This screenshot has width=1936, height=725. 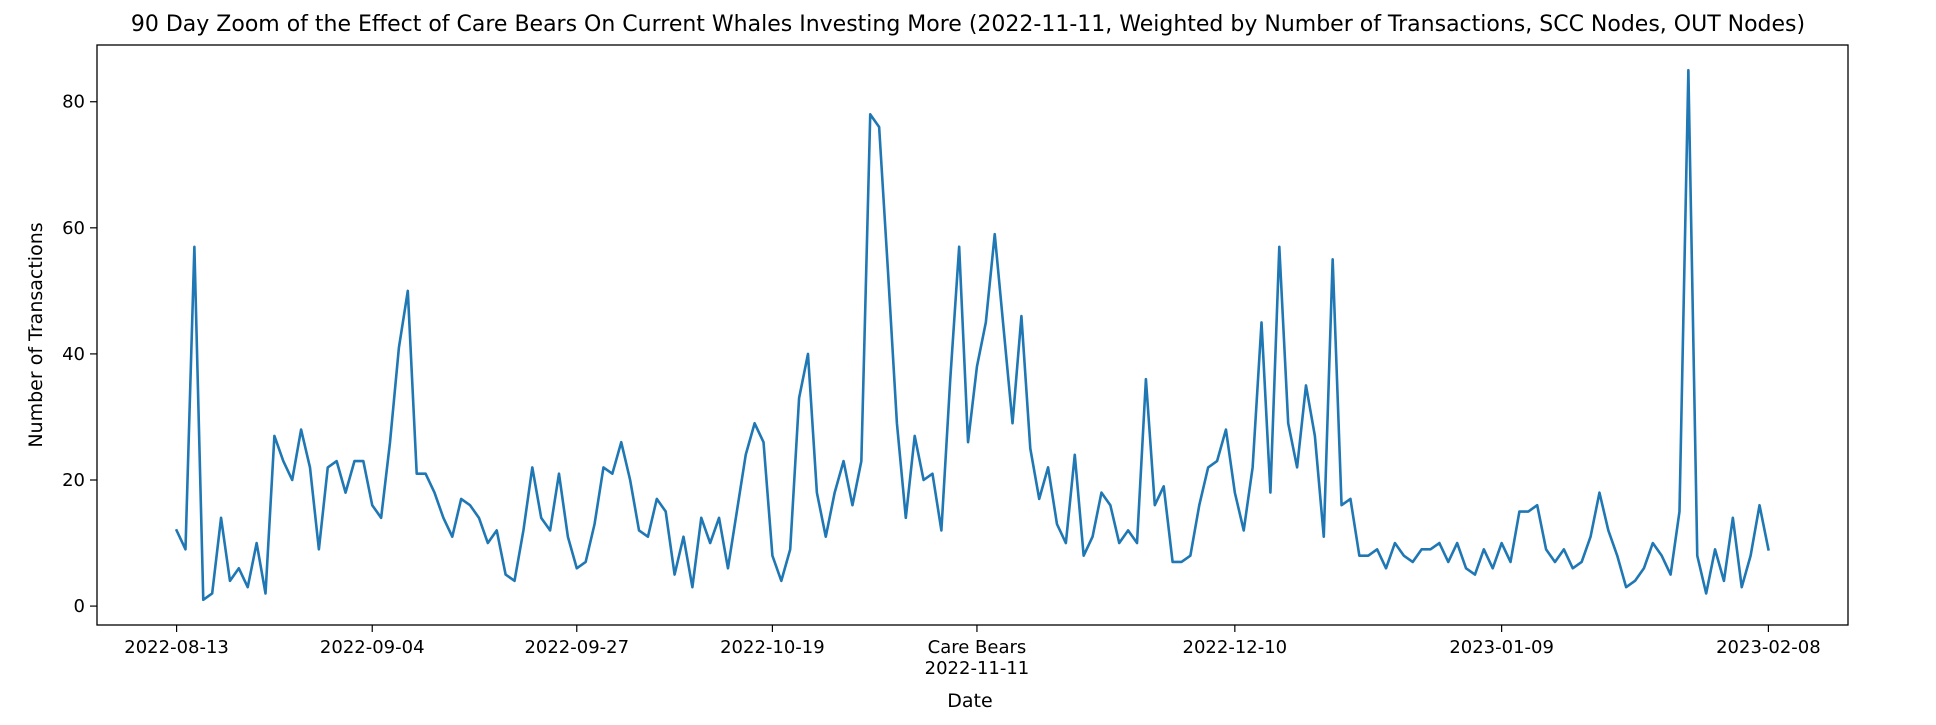 I want to click on x-tick-label: 2022-10-19, so click(x=772, y=647).